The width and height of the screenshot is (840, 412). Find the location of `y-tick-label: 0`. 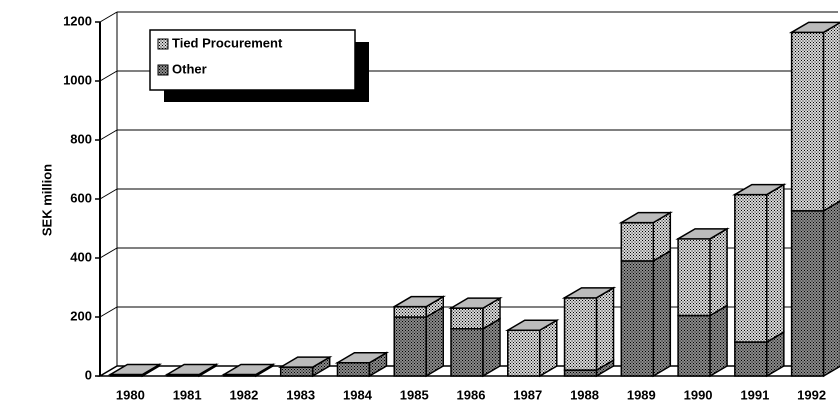

y-tick-label: 0 is located at coordinates (88, 374).